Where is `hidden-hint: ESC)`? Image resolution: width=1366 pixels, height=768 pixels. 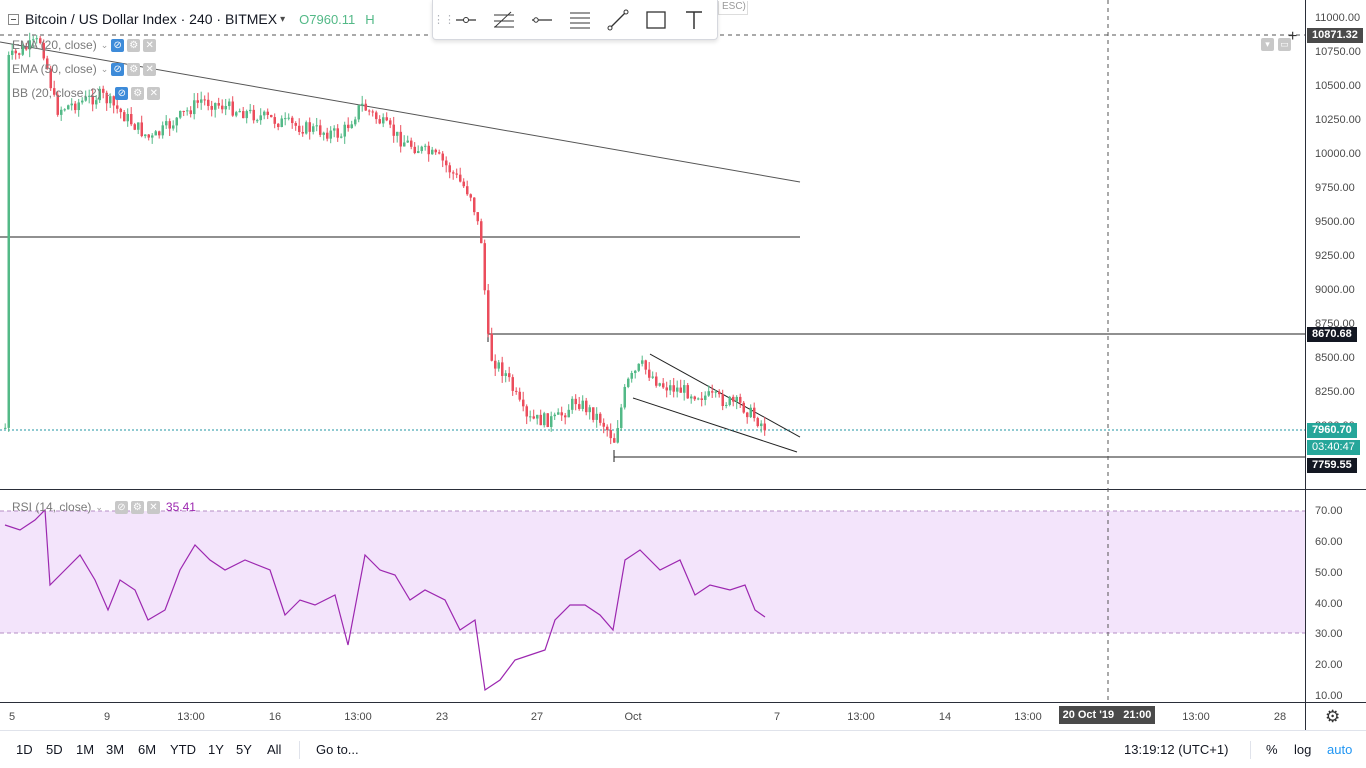
hidden-hint: ESC) is located at coordinates (733, 8).